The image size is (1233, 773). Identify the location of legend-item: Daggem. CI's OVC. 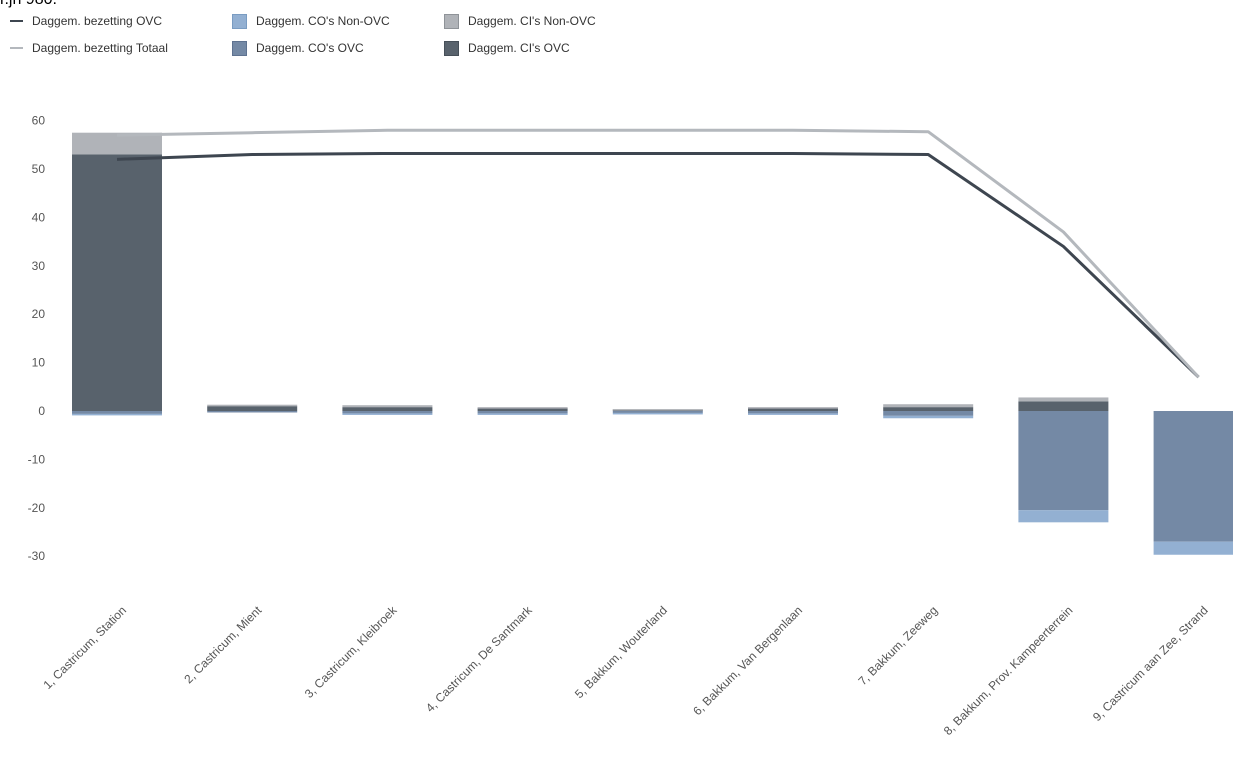
(544, 48).